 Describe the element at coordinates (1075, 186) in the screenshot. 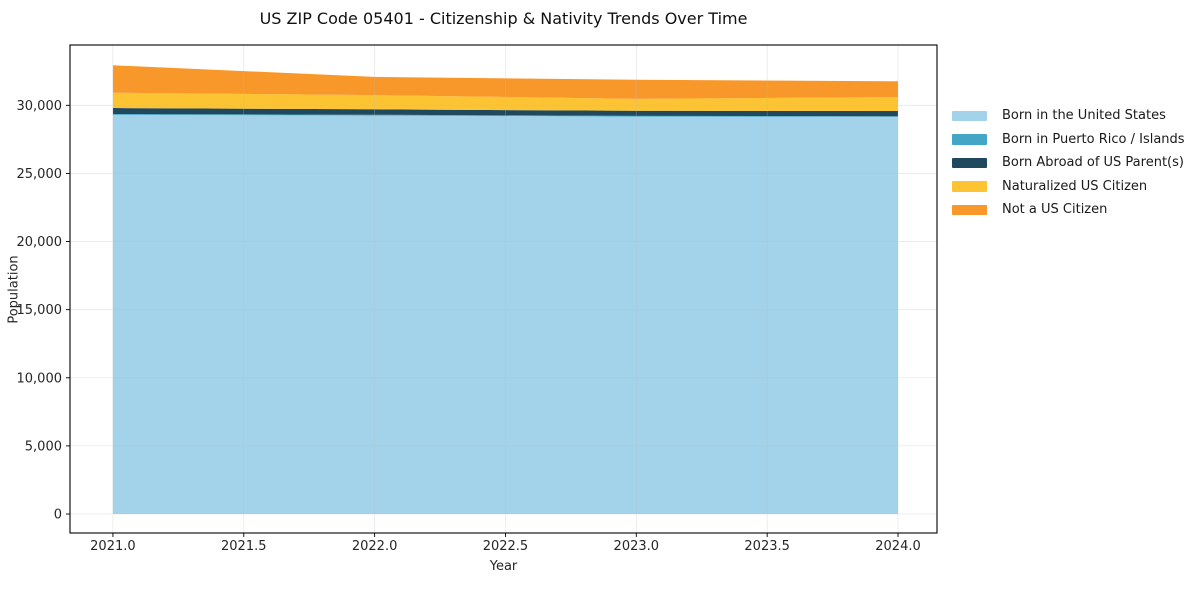

I see `legend-label: Naturalized US Citizen` at that location.